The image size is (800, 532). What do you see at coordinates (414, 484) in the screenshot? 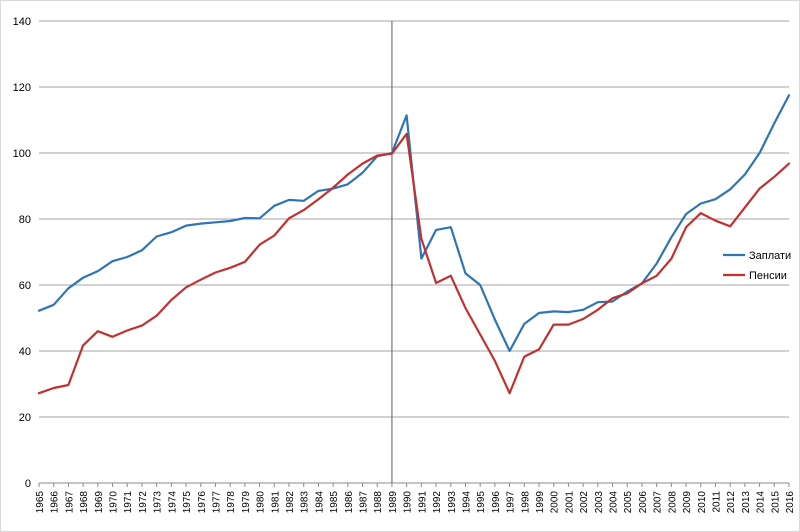
I see `axes` at bounding box center [414, 484].